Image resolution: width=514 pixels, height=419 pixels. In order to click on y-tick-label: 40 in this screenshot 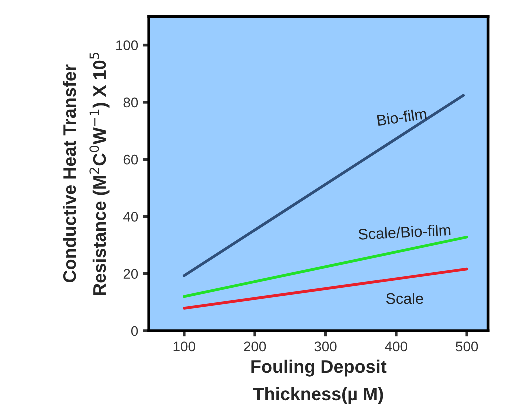, I will do `click(131, 217)`.